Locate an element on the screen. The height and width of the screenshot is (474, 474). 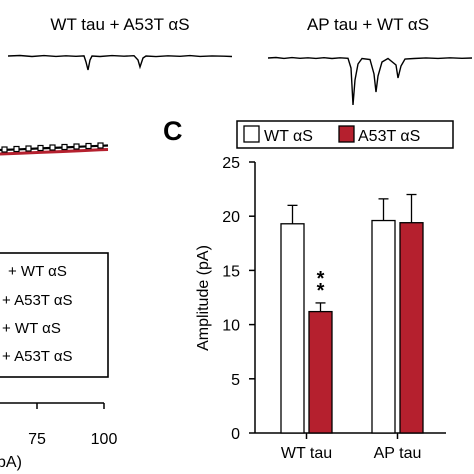
bar-wt-tau-wt is located at coordinates (292, 328).